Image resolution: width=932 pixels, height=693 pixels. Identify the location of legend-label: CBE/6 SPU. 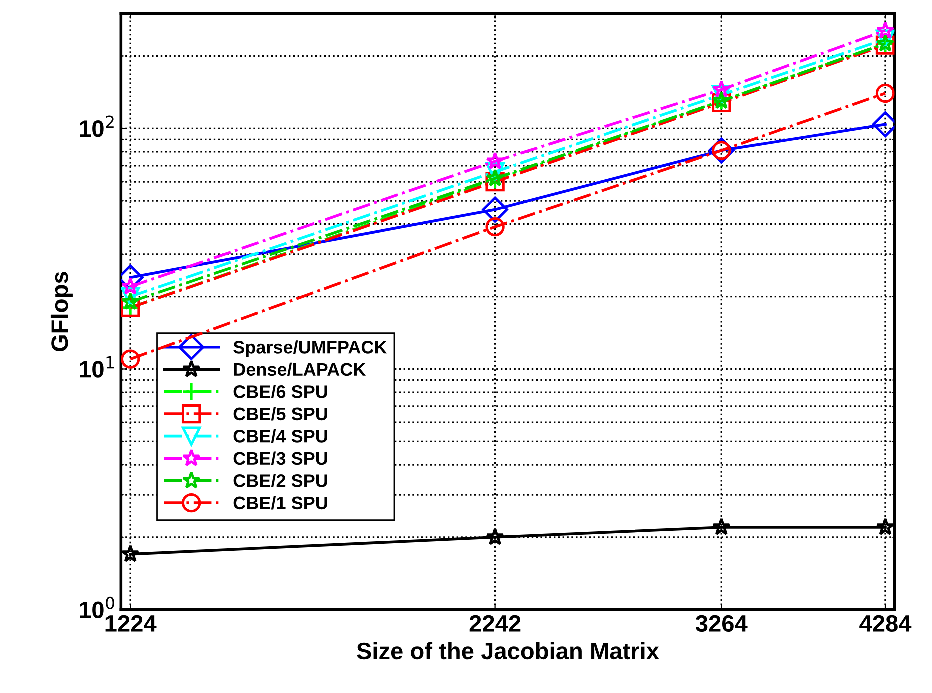
(281, 392).